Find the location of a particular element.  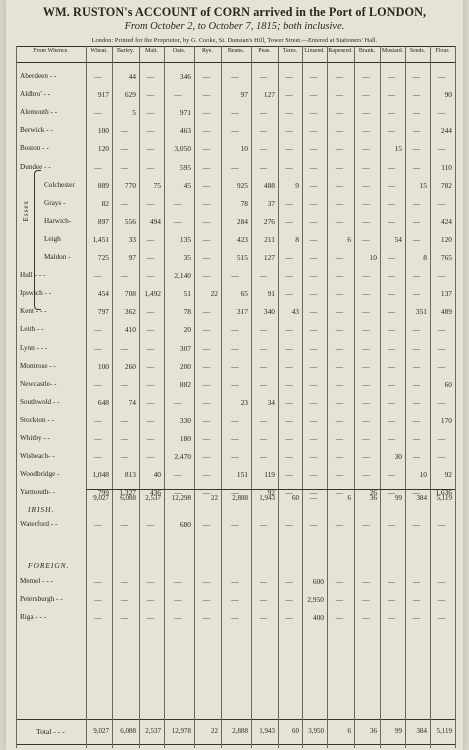

table-cell: 2,537 is located at coordinates (153, 731).